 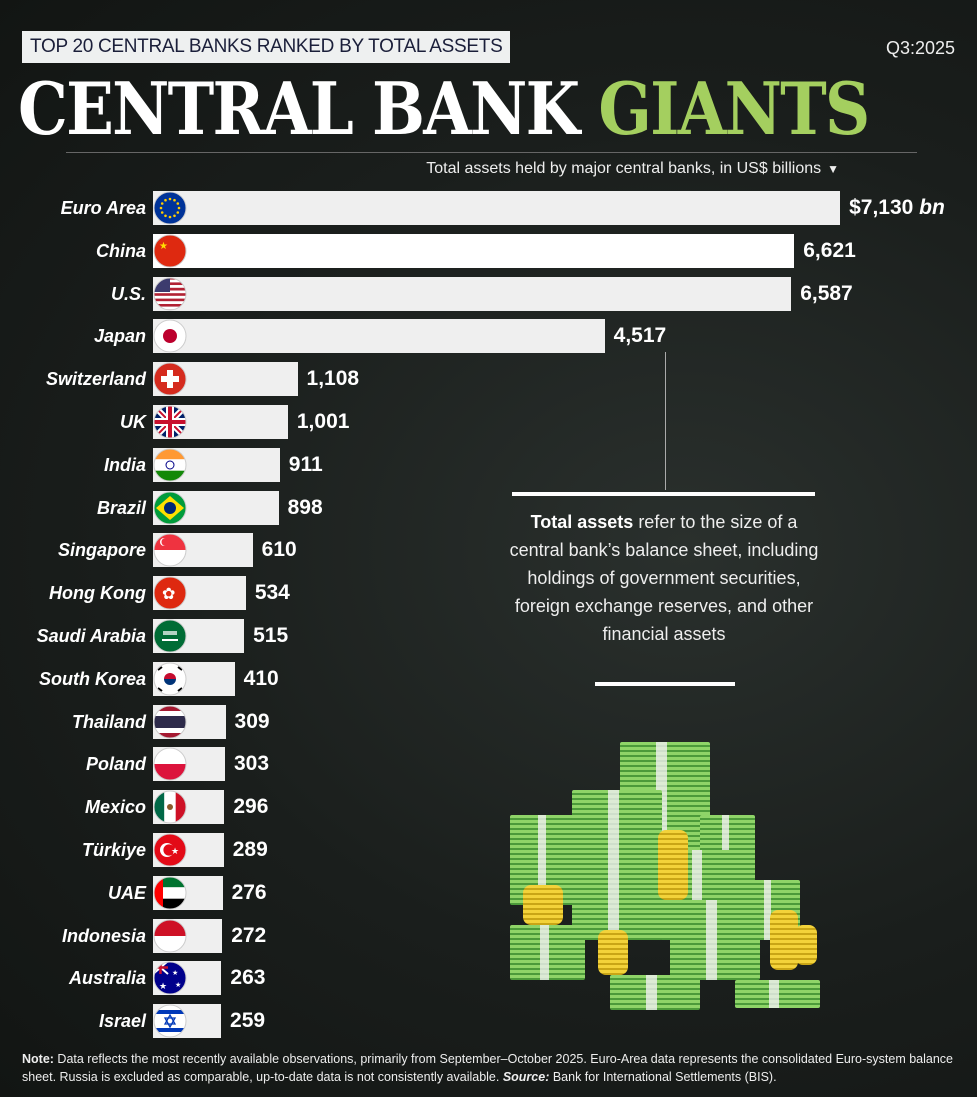 I want to click on value-label: 911, so click(x=305, y=464).